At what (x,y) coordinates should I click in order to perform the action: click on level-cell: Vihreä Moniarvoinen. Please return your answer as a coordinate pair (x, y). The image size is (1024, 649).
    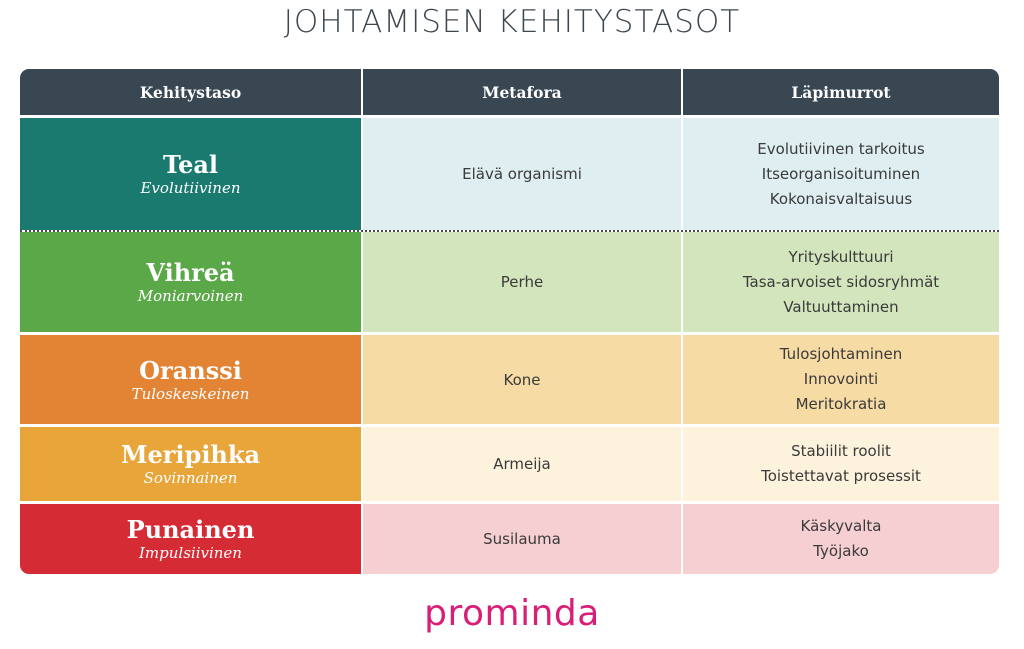
    Looking at the image, I should click on (190, 282).